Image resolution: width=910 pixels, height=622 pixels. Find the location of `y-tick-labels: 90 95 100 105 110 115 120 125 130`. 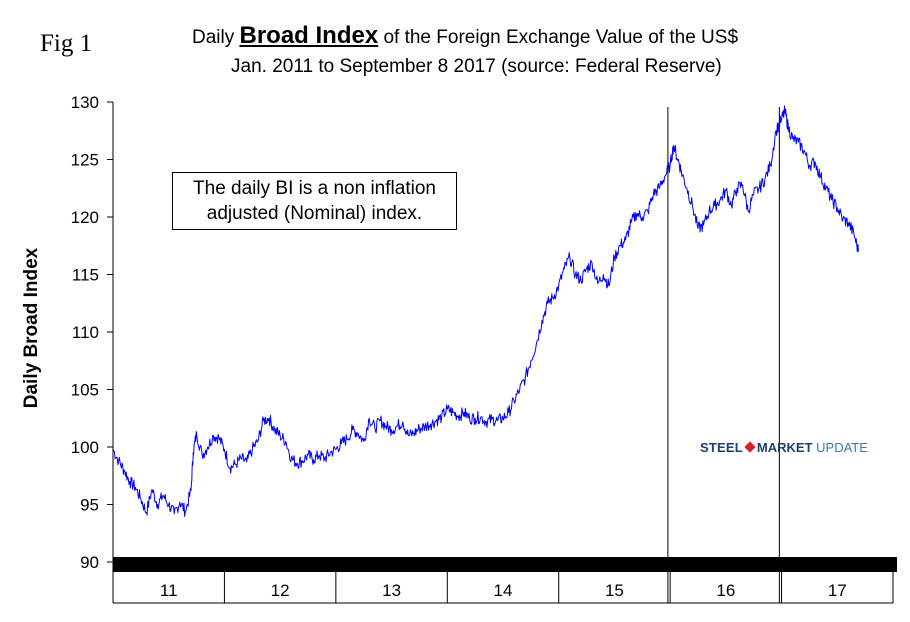

y-tick-labels: 90 95 100 105 110 115 120 125 130 is located at coordinates (85, 332).